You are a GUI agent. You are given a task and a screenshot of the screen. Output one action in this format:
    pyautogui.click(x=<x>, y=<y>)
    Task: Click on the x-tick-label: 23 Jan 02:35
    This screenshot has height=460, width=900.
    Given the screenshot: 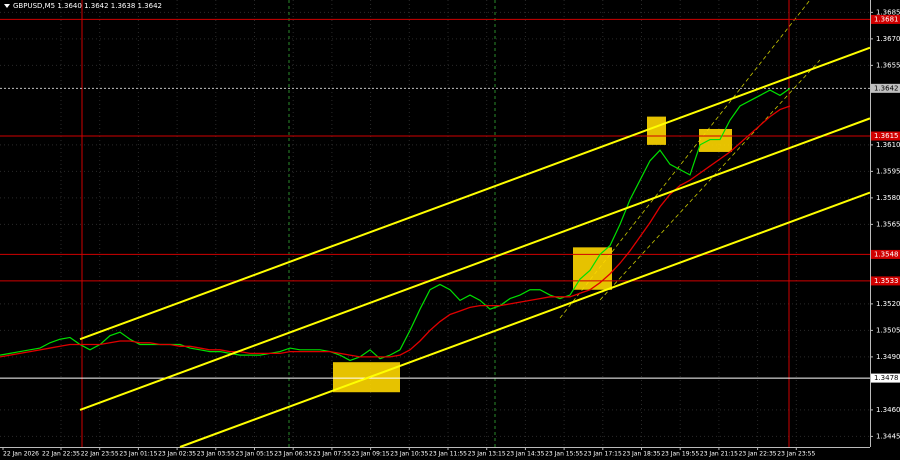 What is the action you would take?
    pyautogui.click(x=177, y=454)
    